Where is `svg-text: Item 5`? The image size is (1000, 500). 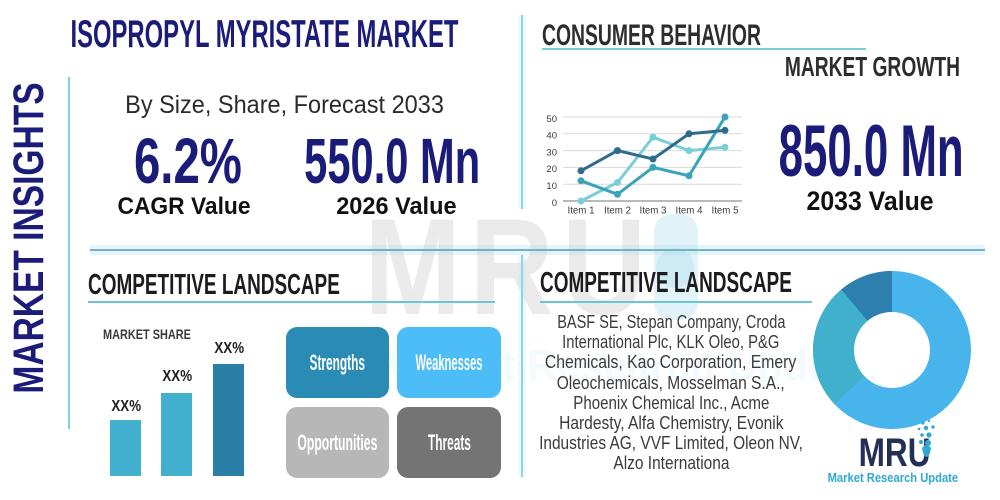
svg-text: Item 5 is located at coordinates (725, 211).